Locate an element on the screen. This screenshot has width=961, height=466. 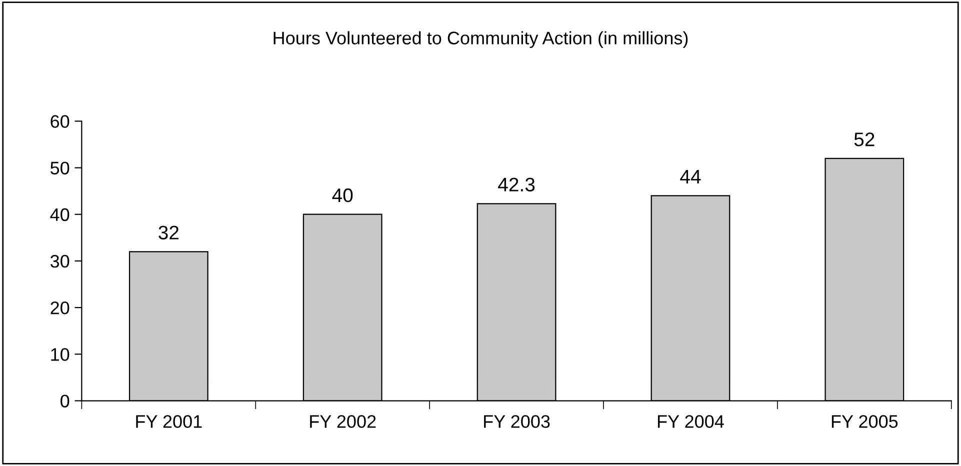
y-tick-label: 20 is located at coordinates (60, 307).